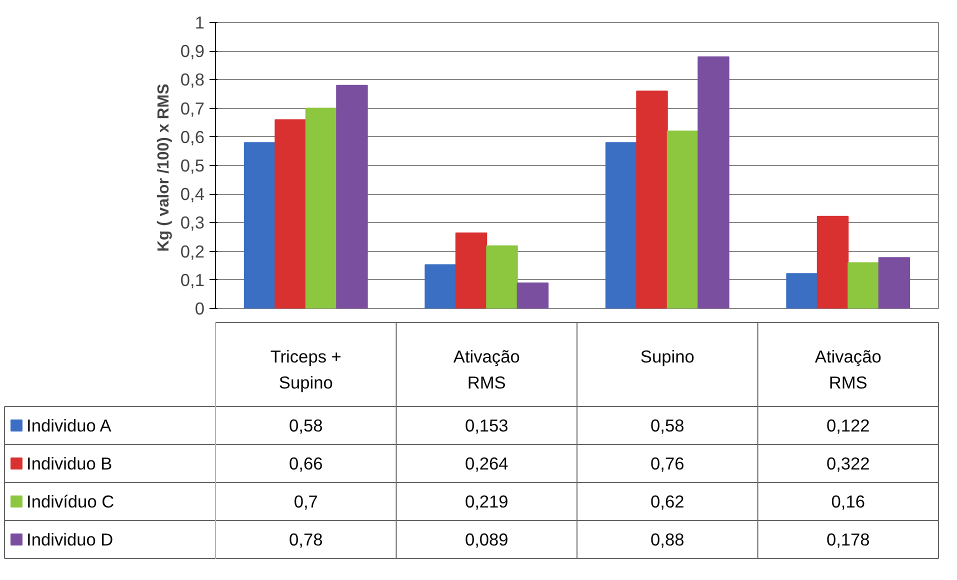 The height and width of the screenshot is (580, 957). I want to click on y-tick-label: 0,3, so click(192, 222).